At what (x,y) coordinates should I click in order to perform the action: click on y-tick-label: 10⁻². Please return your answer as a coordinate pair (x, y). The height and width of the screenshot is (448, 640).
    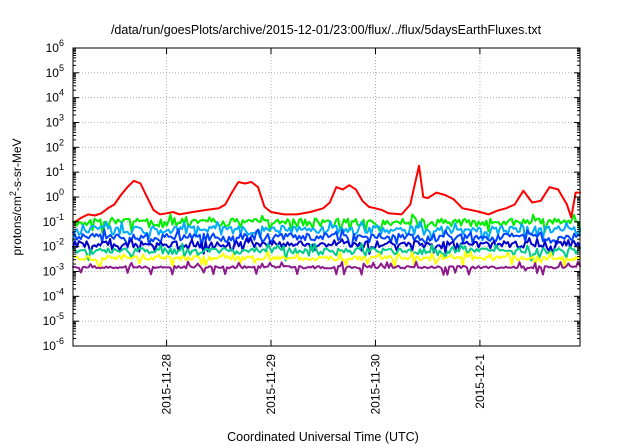
    Looking at the image, I should click on (53, 245).